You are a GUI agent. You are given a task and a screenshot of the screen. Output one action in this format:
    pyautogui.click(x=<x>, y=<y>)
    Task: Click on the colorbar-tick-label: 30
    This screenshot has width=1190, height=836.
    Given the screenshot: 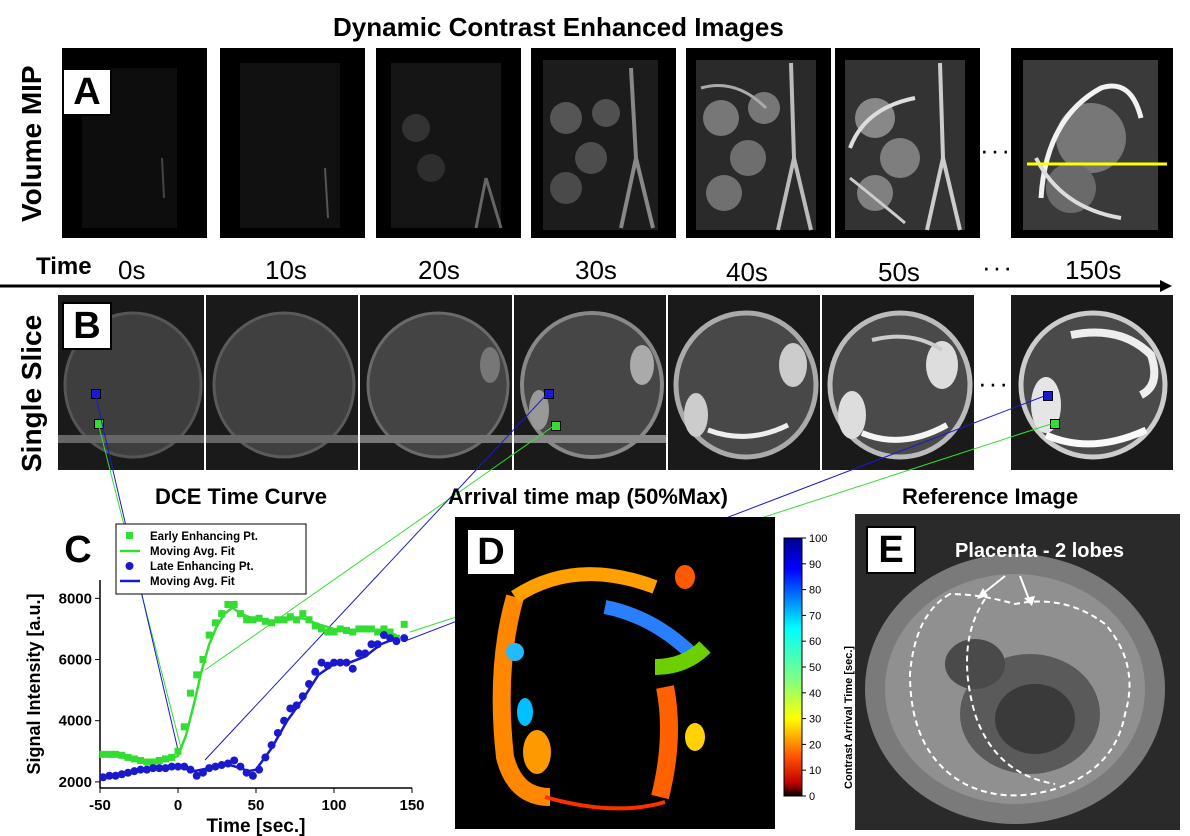 What is the action you would take?
    pyautogui.click(x=815, y=720)
    